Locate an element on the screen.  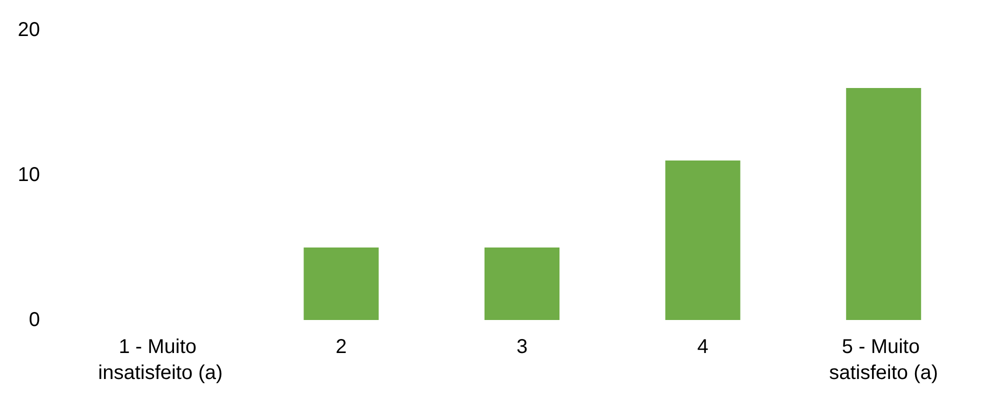
y-tick-label: 20 is located at coordinates (29, 30).